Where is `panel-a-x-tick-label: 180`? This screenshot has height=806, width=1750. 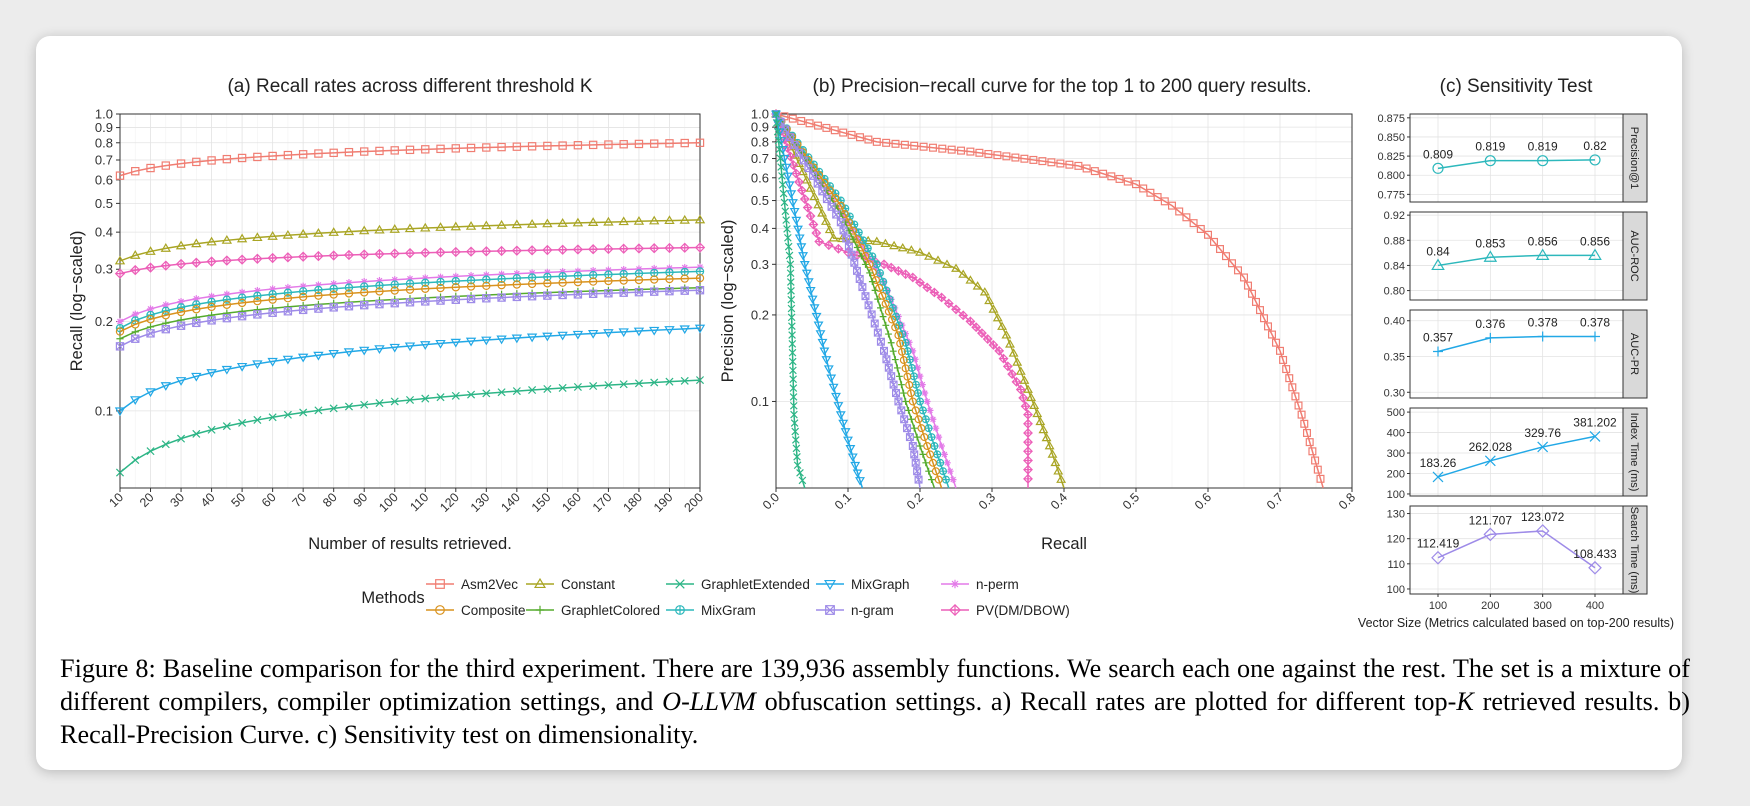
panel-a-x-tick-label: 180 is located at coordinates (632, 502).